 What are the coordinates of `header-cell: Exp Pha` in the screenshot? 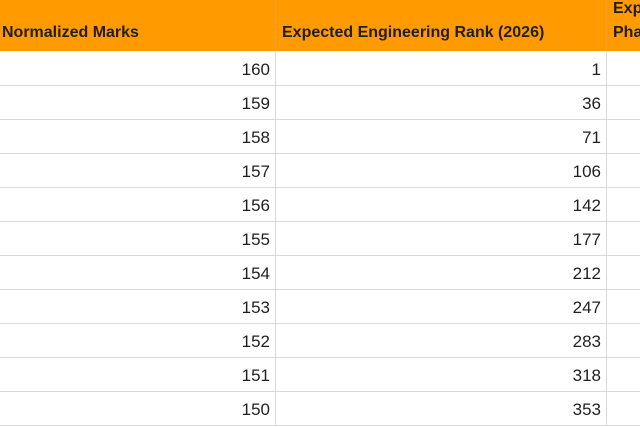 It's located at (623, 25).